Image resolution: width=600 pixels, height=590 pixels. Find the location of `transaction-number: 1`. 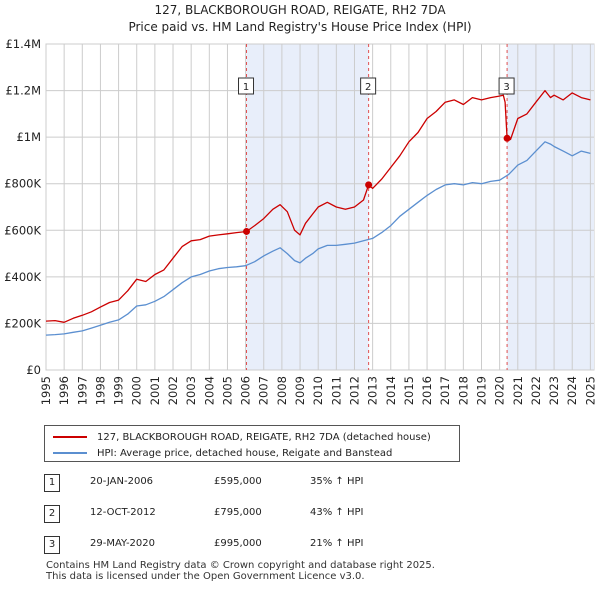

transaction-number: 1 is located at coordinates (52, 483).